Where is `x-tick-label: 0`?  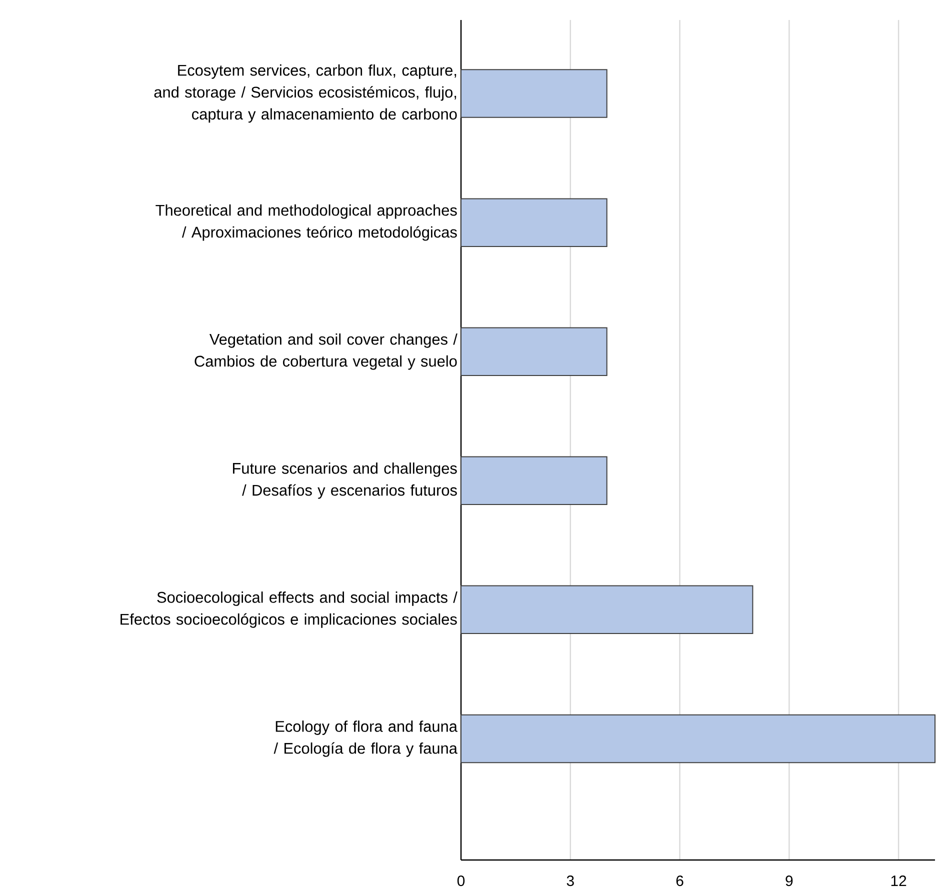 x-tick-label: 0 is located at coordinates (461, 881).